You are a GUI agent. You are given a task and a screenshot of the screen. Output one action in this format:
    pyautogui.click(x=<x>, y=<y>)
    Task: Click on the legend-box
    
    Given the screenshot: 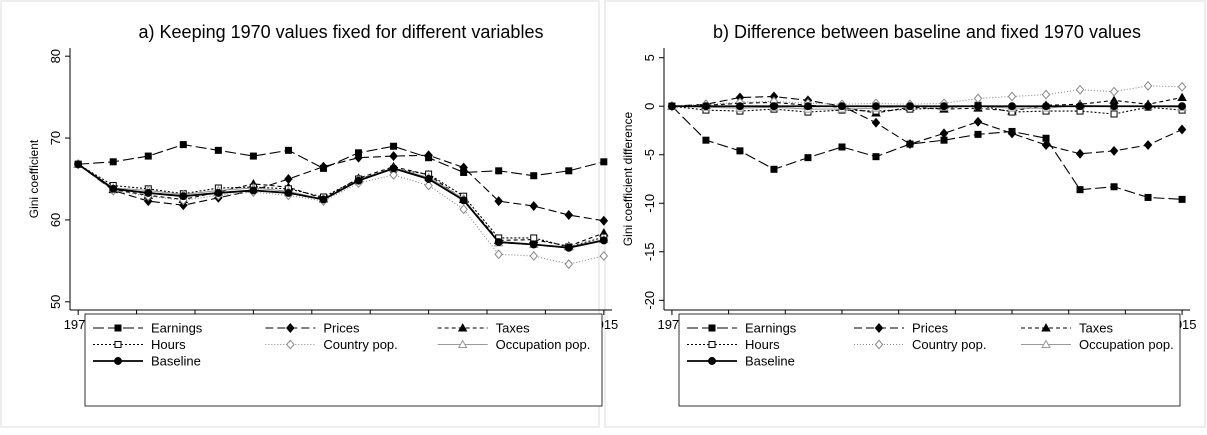 What is the action you would take?
    pyautogui.click(x=929, y=360)
    